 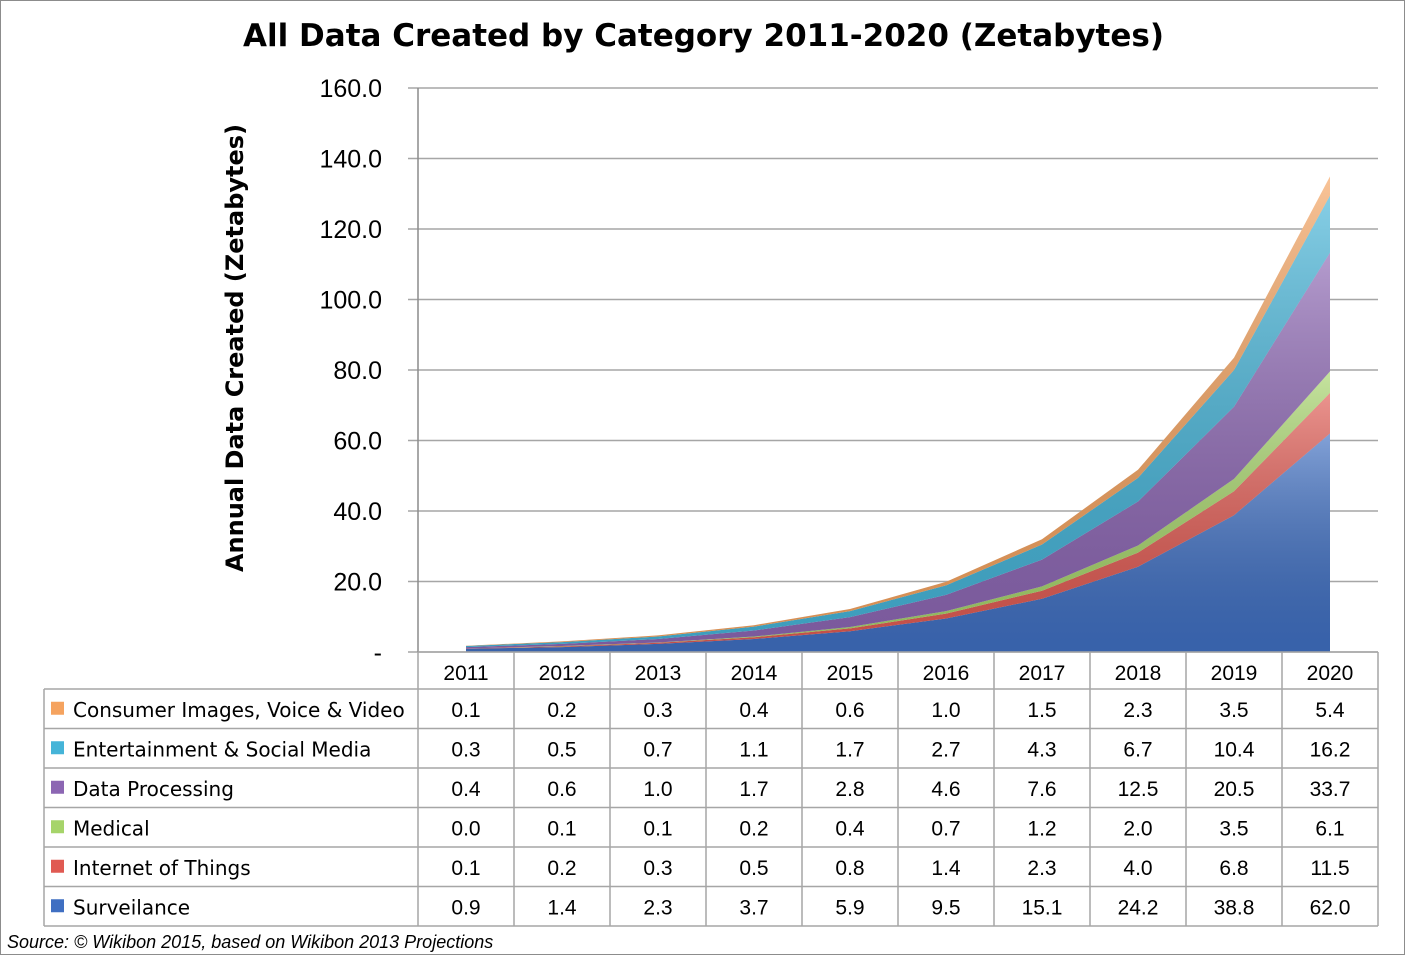 I want to click on data-label: 38.8, so click(x=1234, y=907).